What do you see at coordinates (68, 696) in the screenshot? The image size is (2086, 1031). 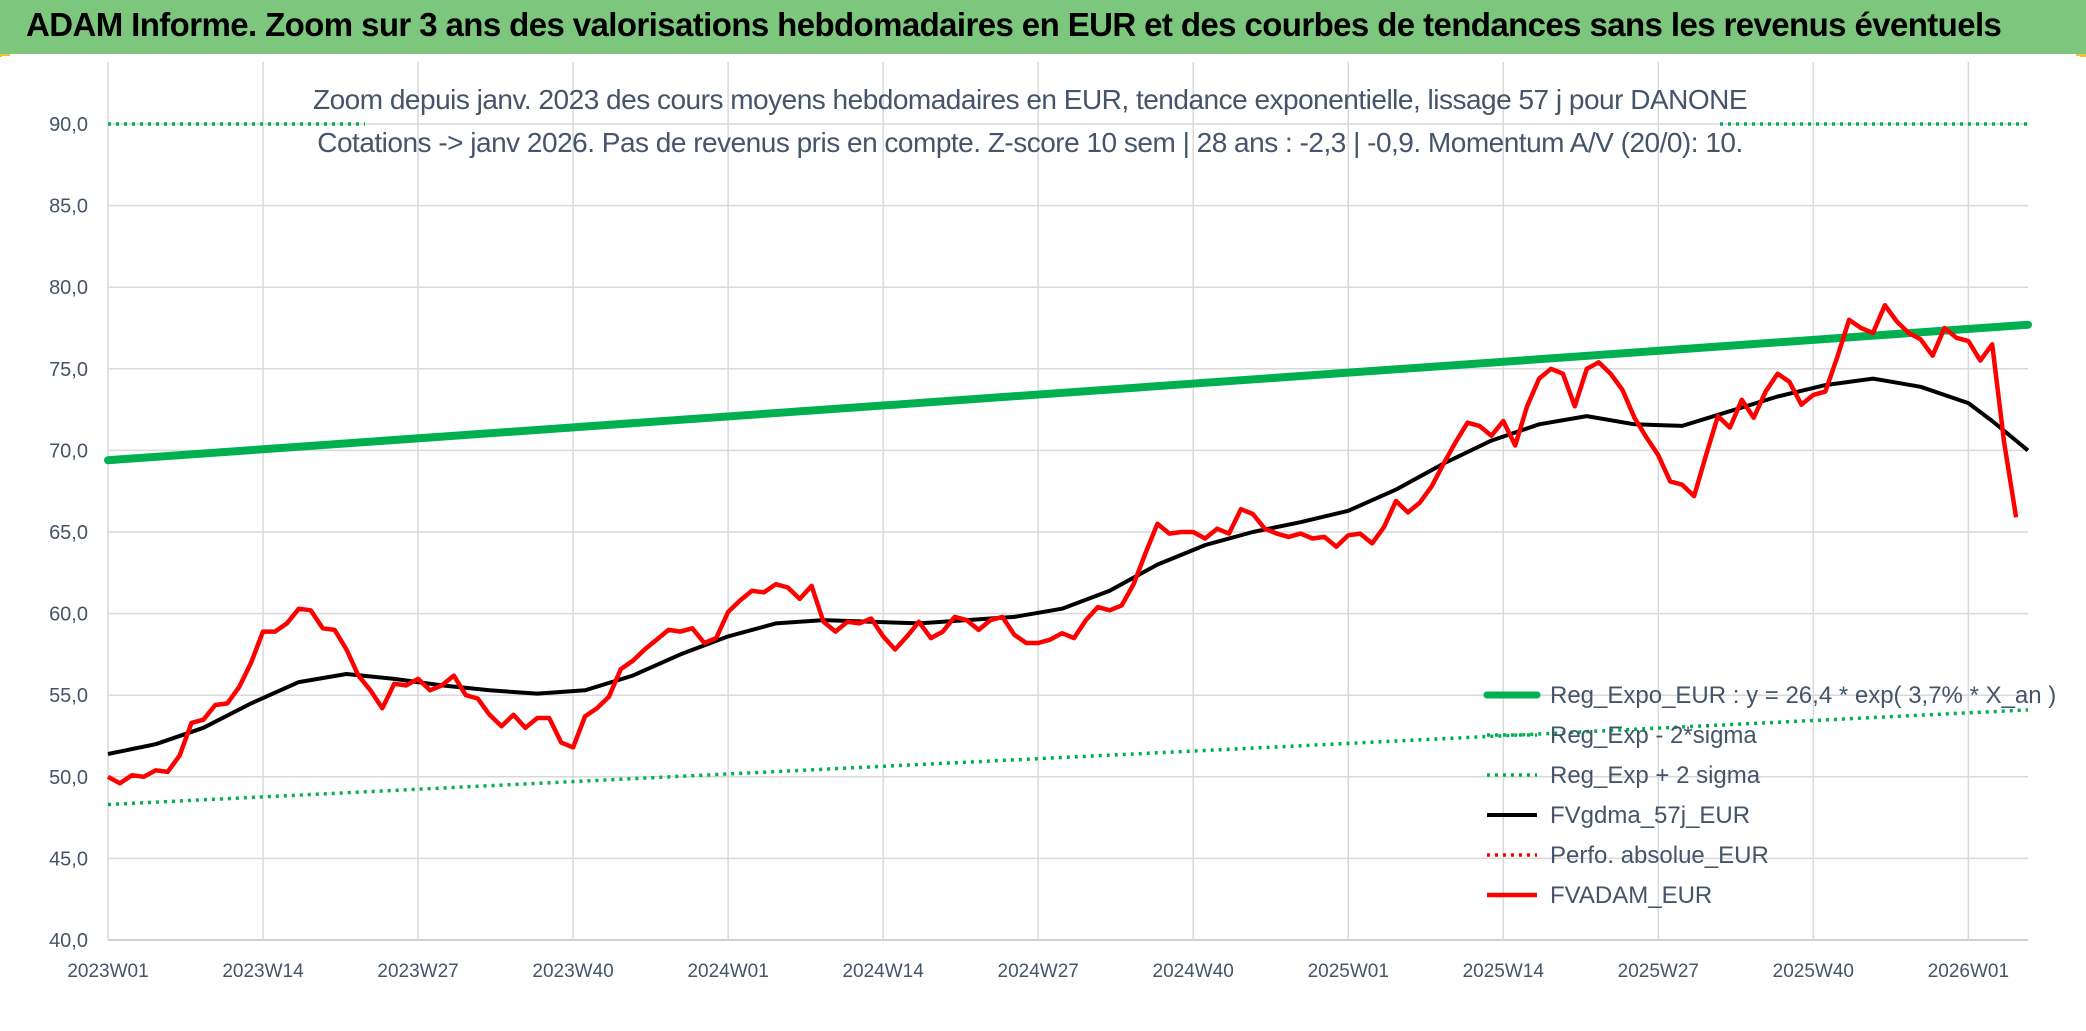 I see `y-tick-label: 55,0` at bounding box center [68, 696].